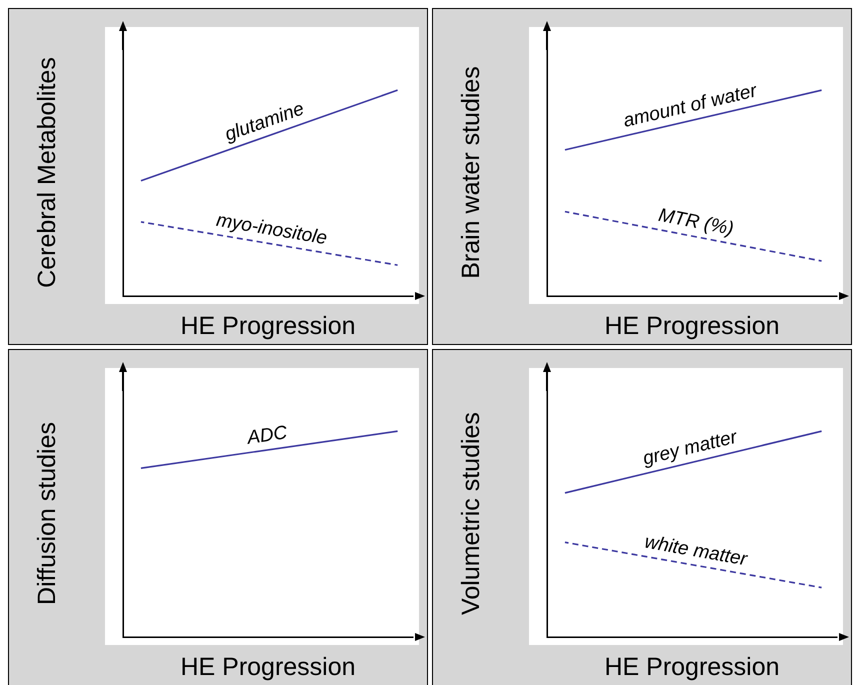  What do you see at coordinates (271, 230) in the screenshot?
I see `text: myo-inositole` at bounding box center [271, 230].